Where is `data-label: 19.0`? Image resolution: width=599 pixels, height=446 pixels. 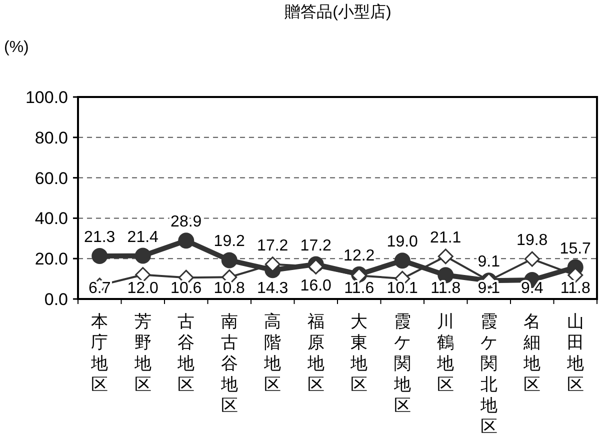
data-label: 19.0 is located at coordinates (402, 242).